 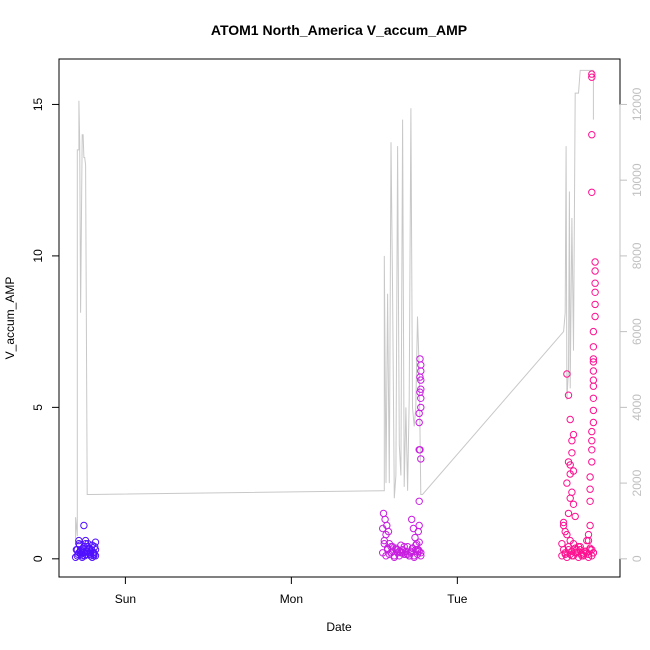 I want to click on y2-tick-label: 2000, so click(x=637, y=482).